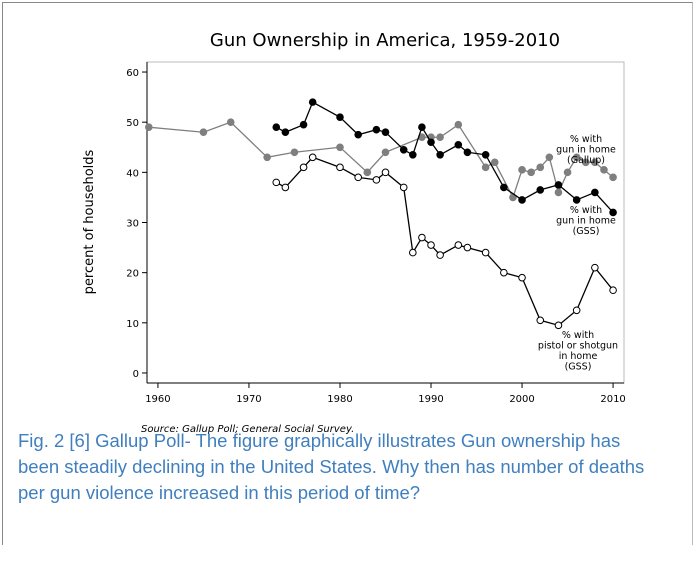  I want to click on x-tick-label: 1970, so click(248, 399).